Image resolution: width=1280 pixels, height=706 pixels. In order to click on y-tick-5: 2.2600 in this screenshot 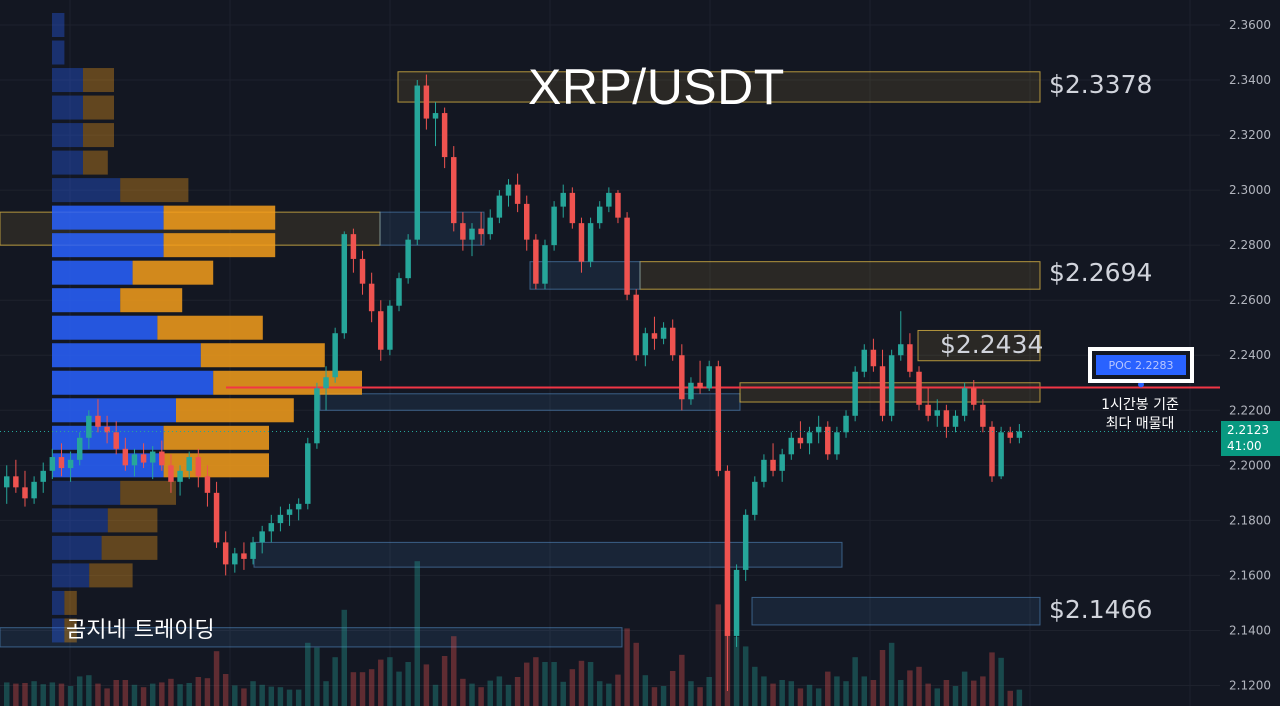, I will do `click(1250, 300)`.